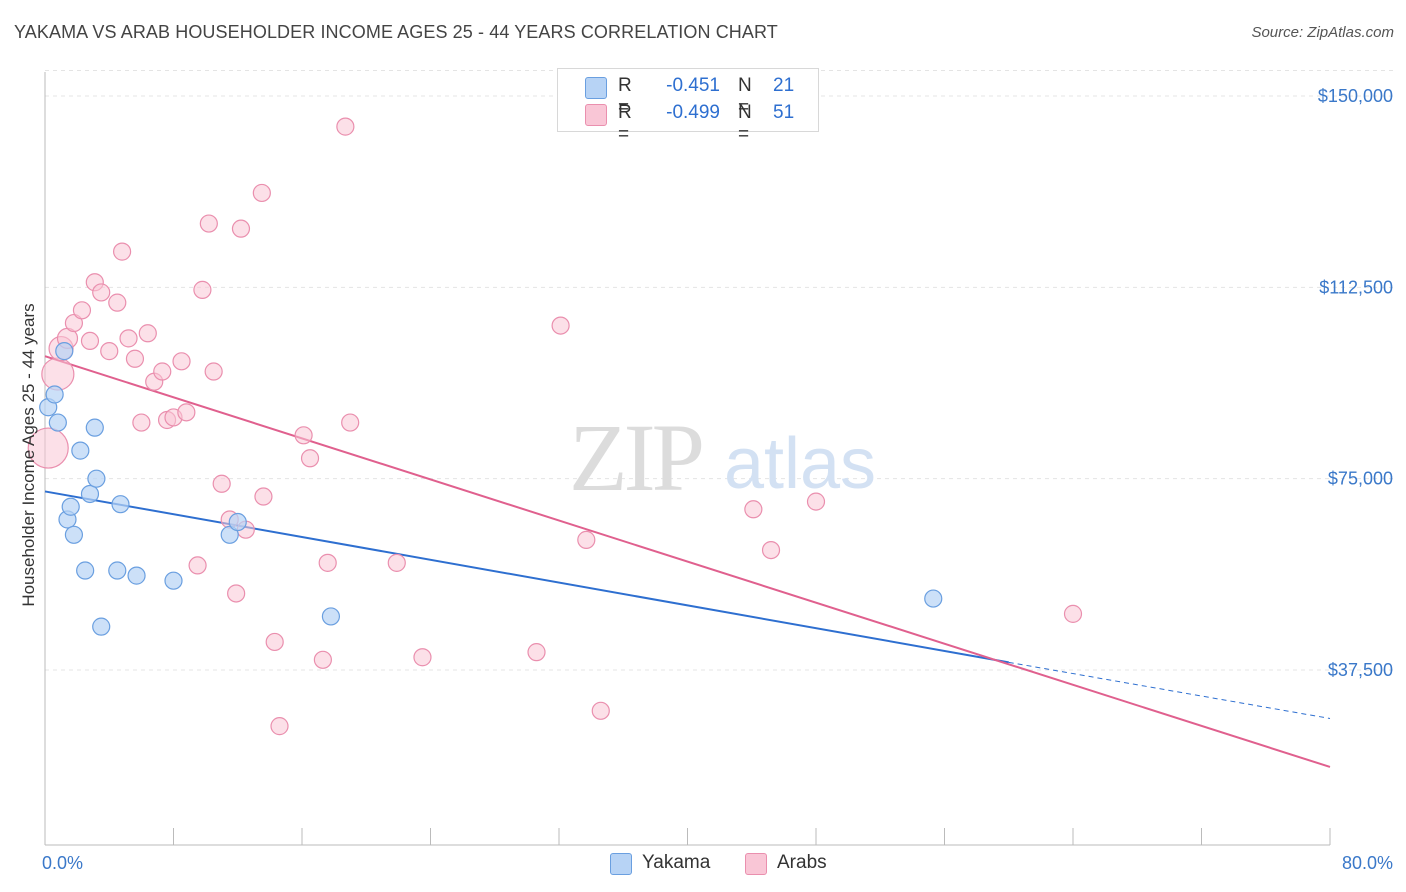 The image size is (1406, 892). What do you see at coordinates (784, 85) in the screenshot?
I see `yakama-n-value: 21` at bounding box center [784, 85].